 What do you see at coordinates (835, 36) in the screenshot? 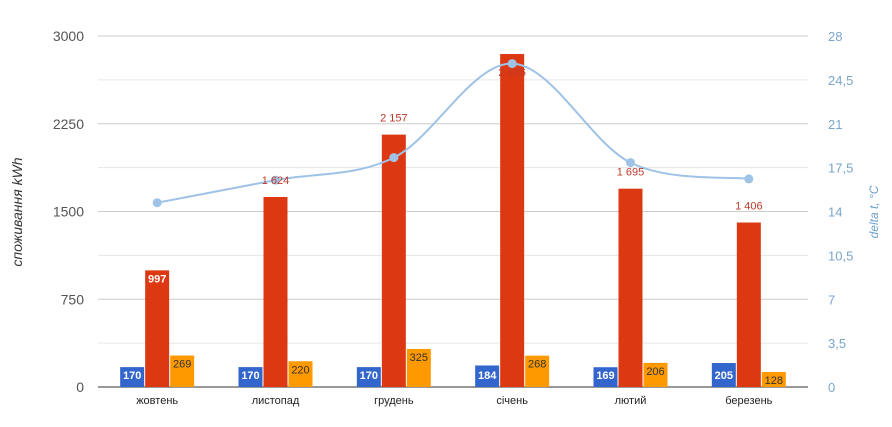
I see `y-tick-right: 28` at bounding box center [835, 36].